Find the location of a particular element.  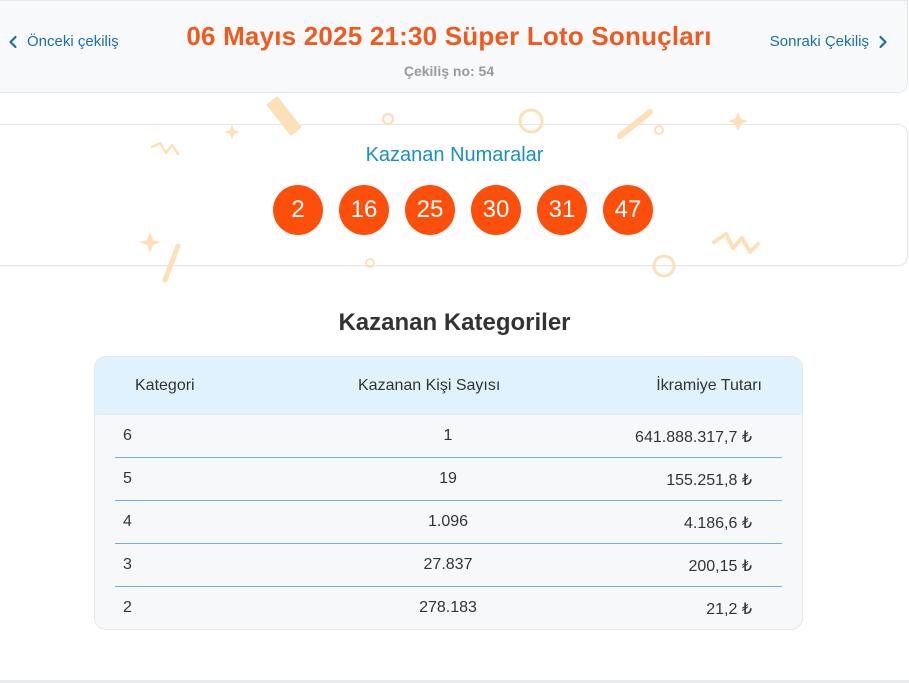

bottom-divider is located at coordinates (454, 681).